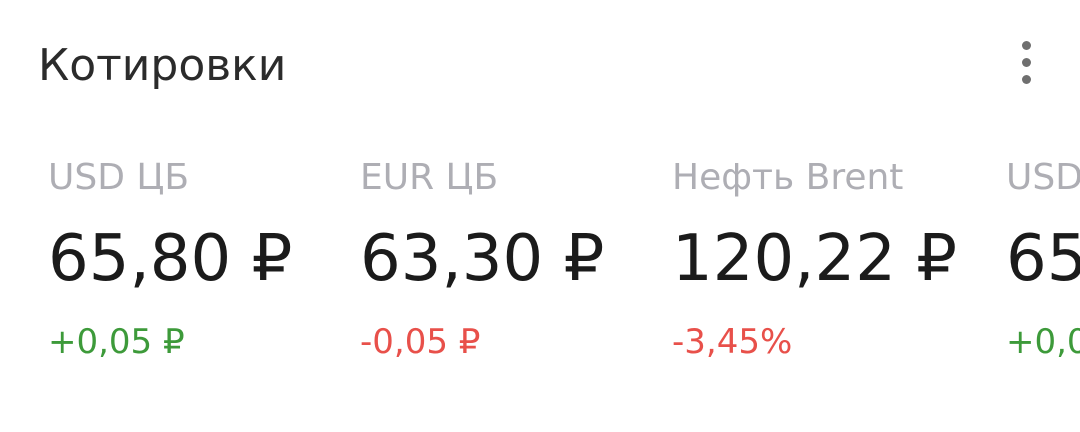 This screenshot has height=432, width=1080. What do you see at coordinates (1043, 342) in the screenshot?
I see `quote-change: +0,0` at bounding box center [1043, 342].